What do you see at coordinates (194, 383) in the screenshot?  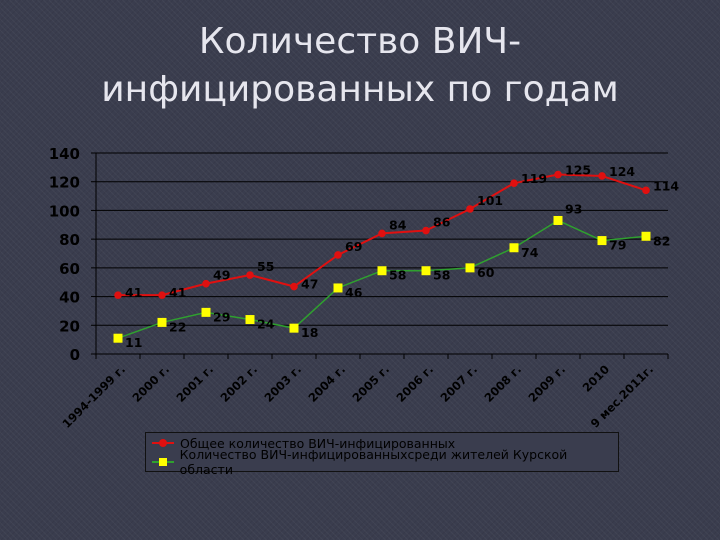 I see `x-tick-label: 2001 г.` at bounding box center [194, 383].